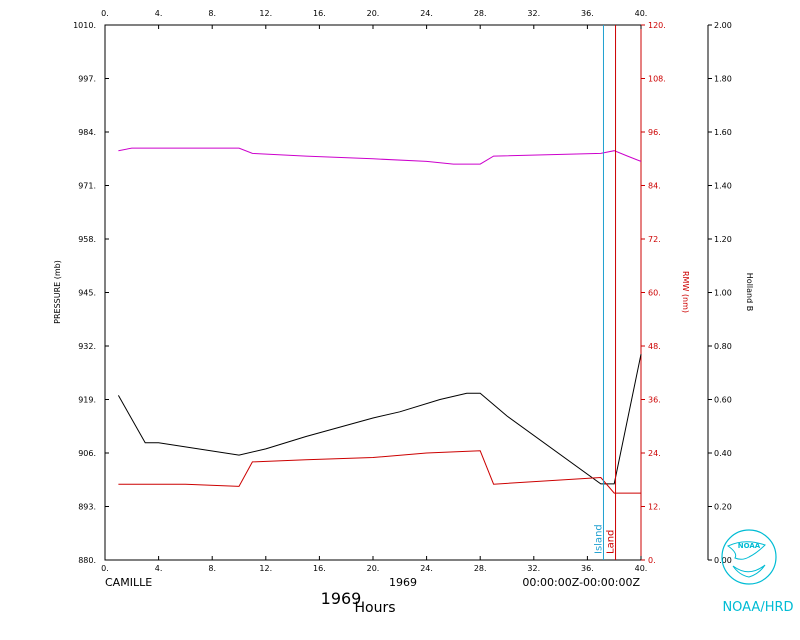 The width and height of the screenshot is (800, 640). I want to click on rmw-tick-label: 108., so click(657, 79).